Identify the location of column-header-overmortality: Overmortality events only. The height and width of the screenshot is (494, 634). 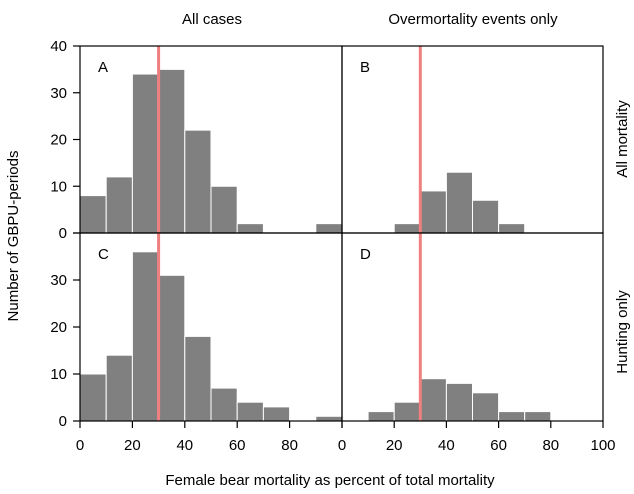
(473, 19).